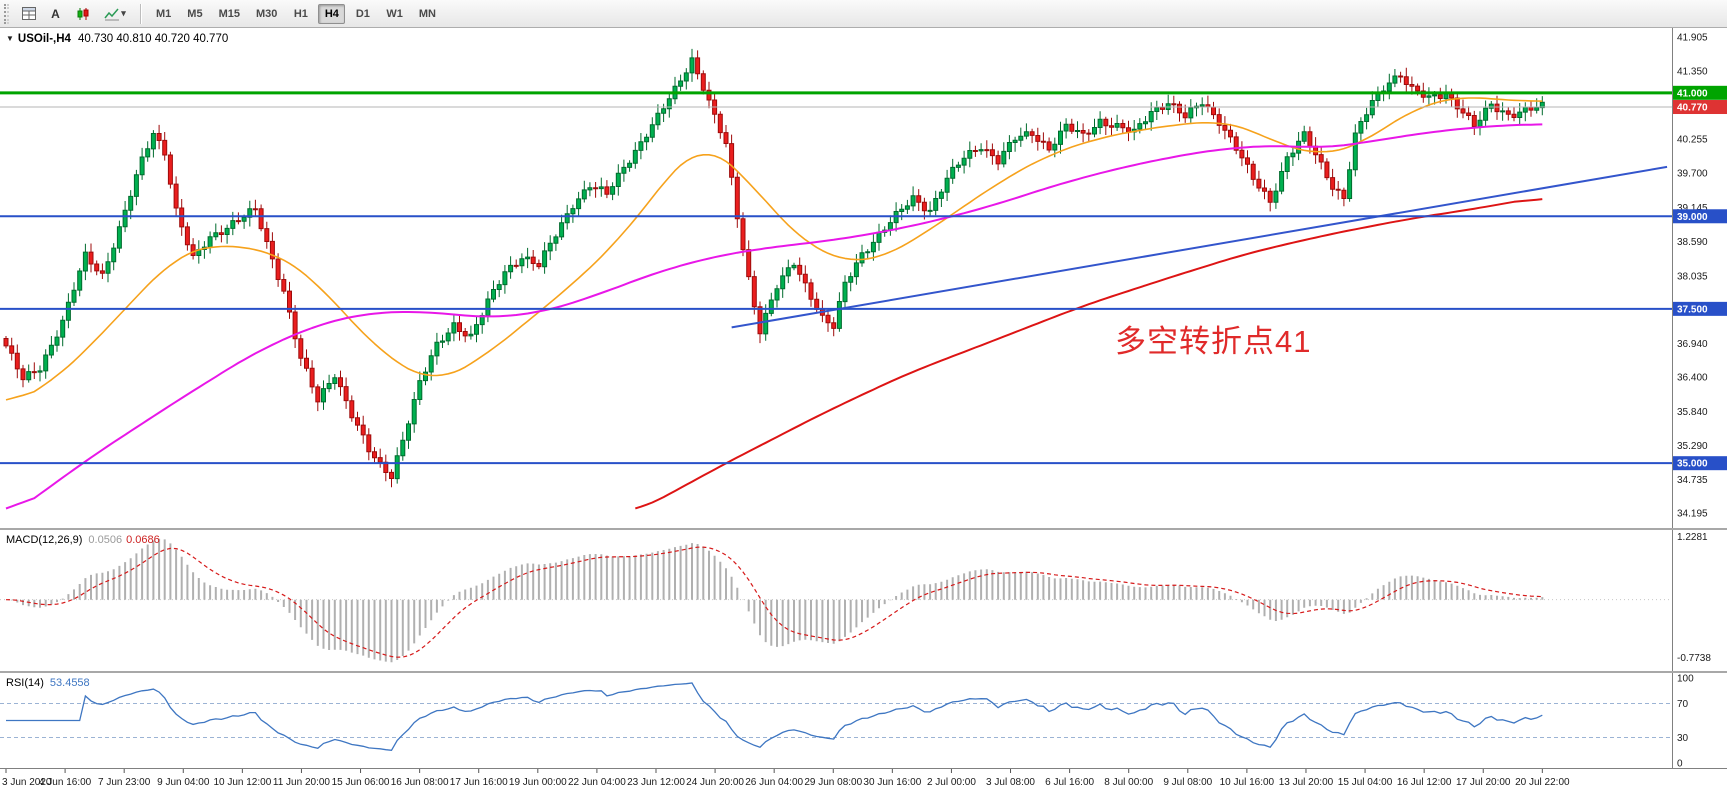 The height and width of the screenshot is (795, 1727). I want to click on text-label-button: A, so click(55, 14).